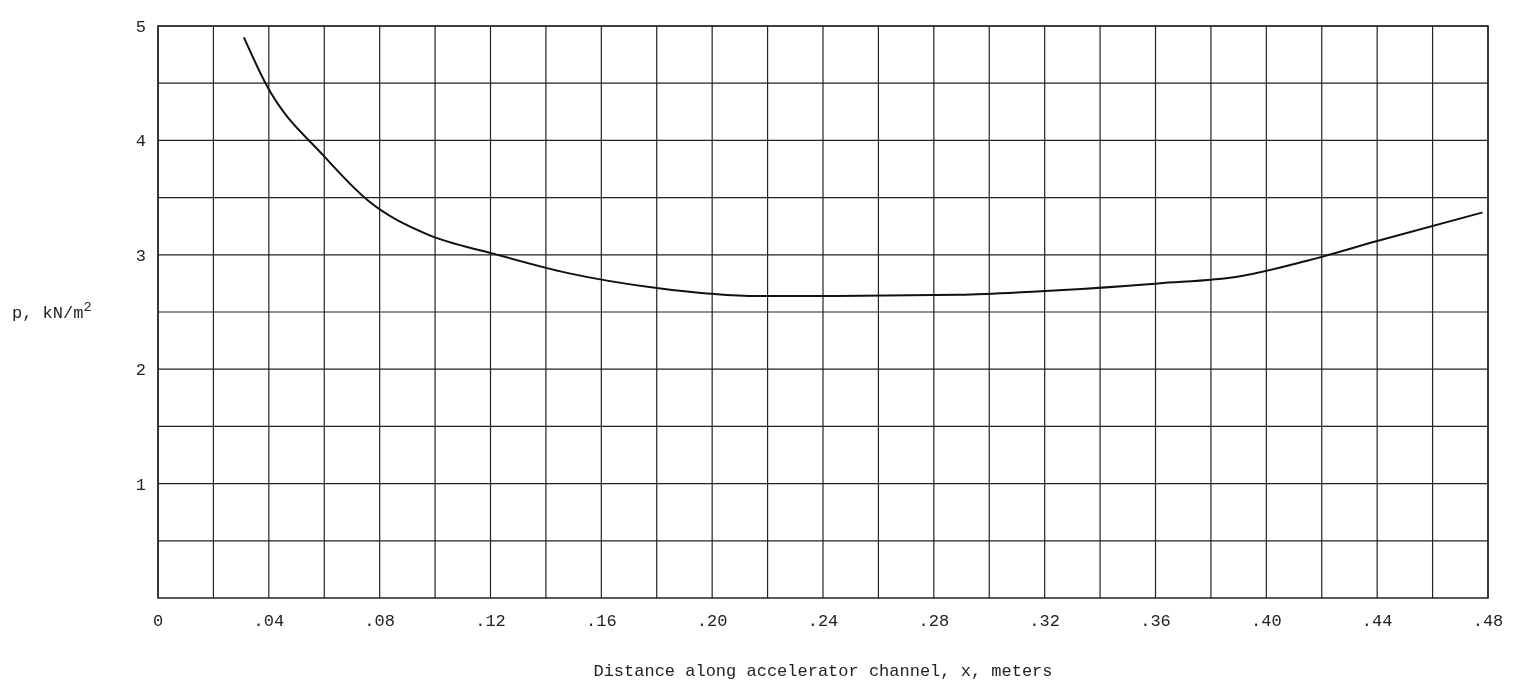 This screenshot has width=1534, height=697. Describe the element at coordinates (140, 485) in the screenshot. I see `y-tick-label: 1` at that location.